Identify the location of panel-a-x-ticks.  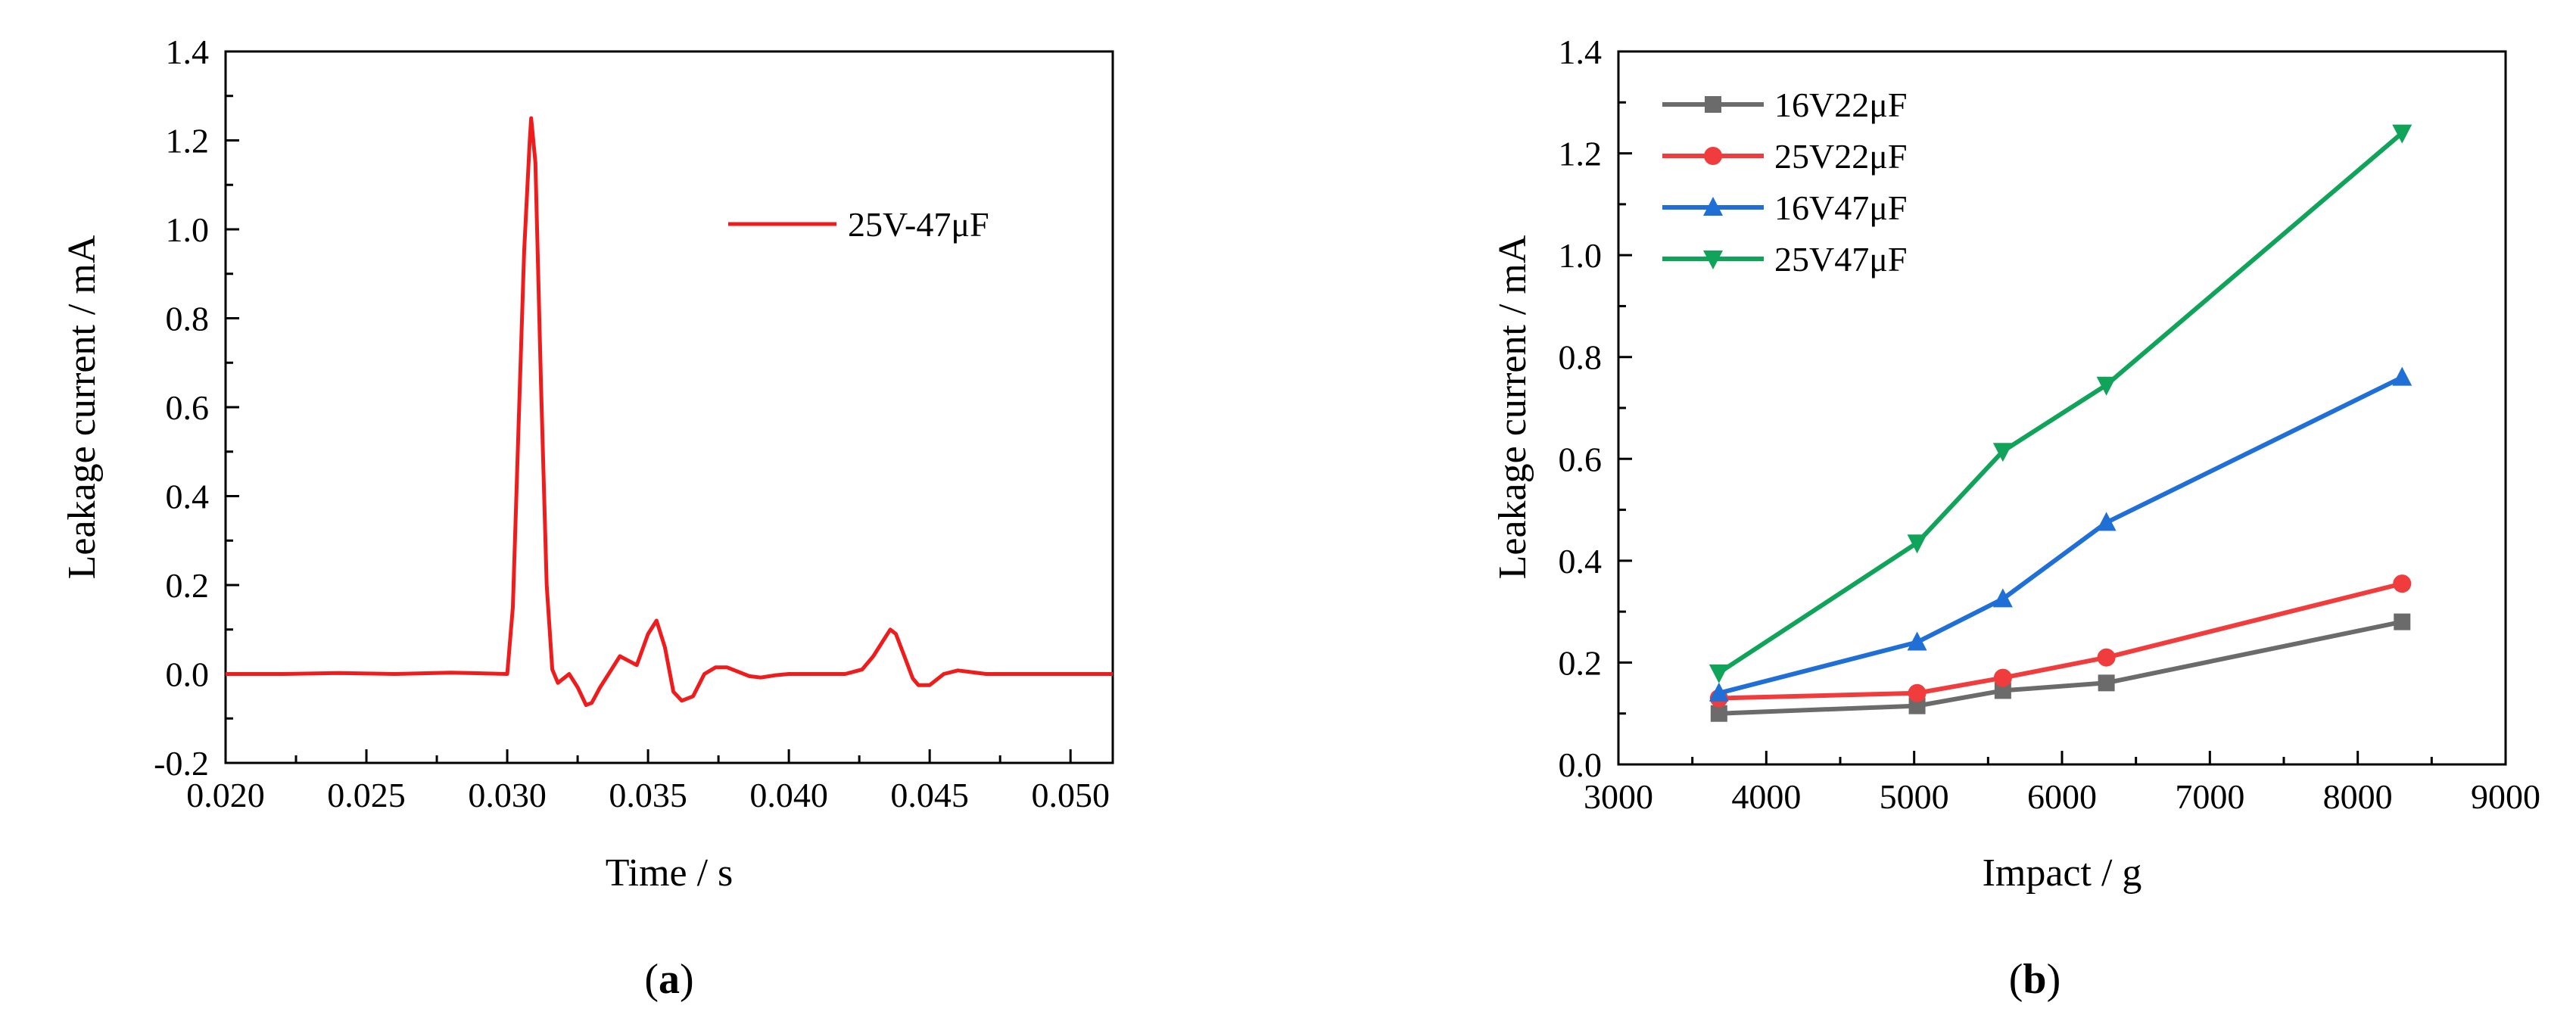
(648, 756).